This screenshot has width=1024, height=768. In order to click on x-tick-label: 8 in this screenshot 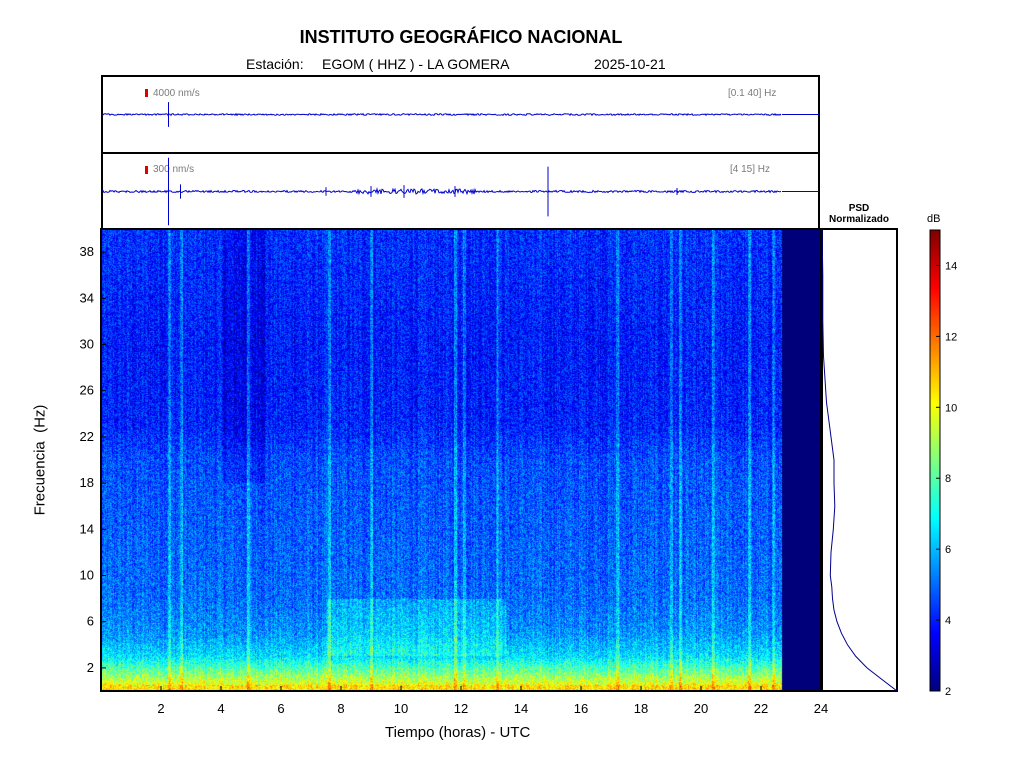, I will do `click(340, 708)`.